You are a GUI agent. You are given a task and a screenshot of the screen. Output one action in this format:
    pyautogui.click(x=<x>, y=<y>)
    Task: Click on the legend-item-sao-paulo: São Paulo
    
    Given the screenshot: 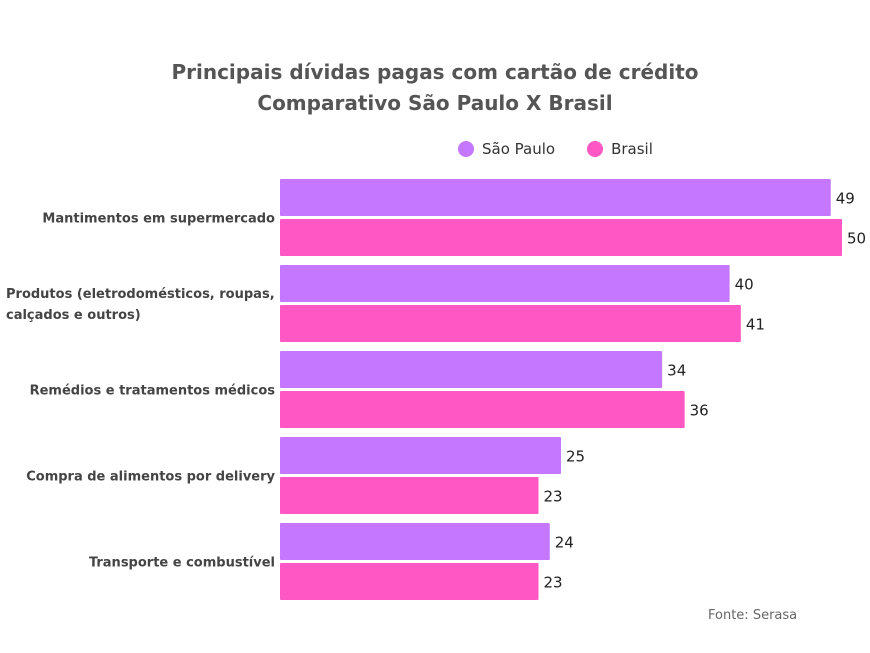 What is the action you would take?
    pyautogui.click(x=506, y=149)
    